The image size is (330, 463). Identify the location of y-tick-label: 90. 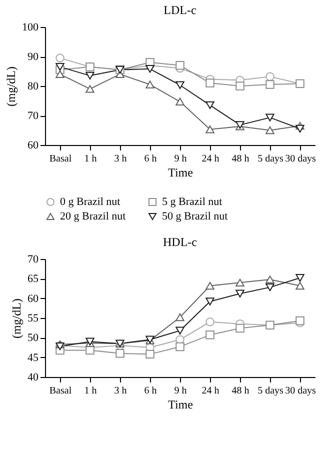
(33, 57).